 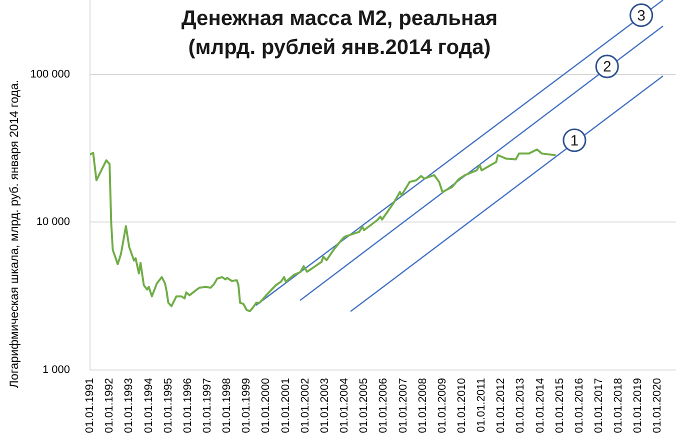 I want to click on annotation: 2, so click(x=607, y=67).